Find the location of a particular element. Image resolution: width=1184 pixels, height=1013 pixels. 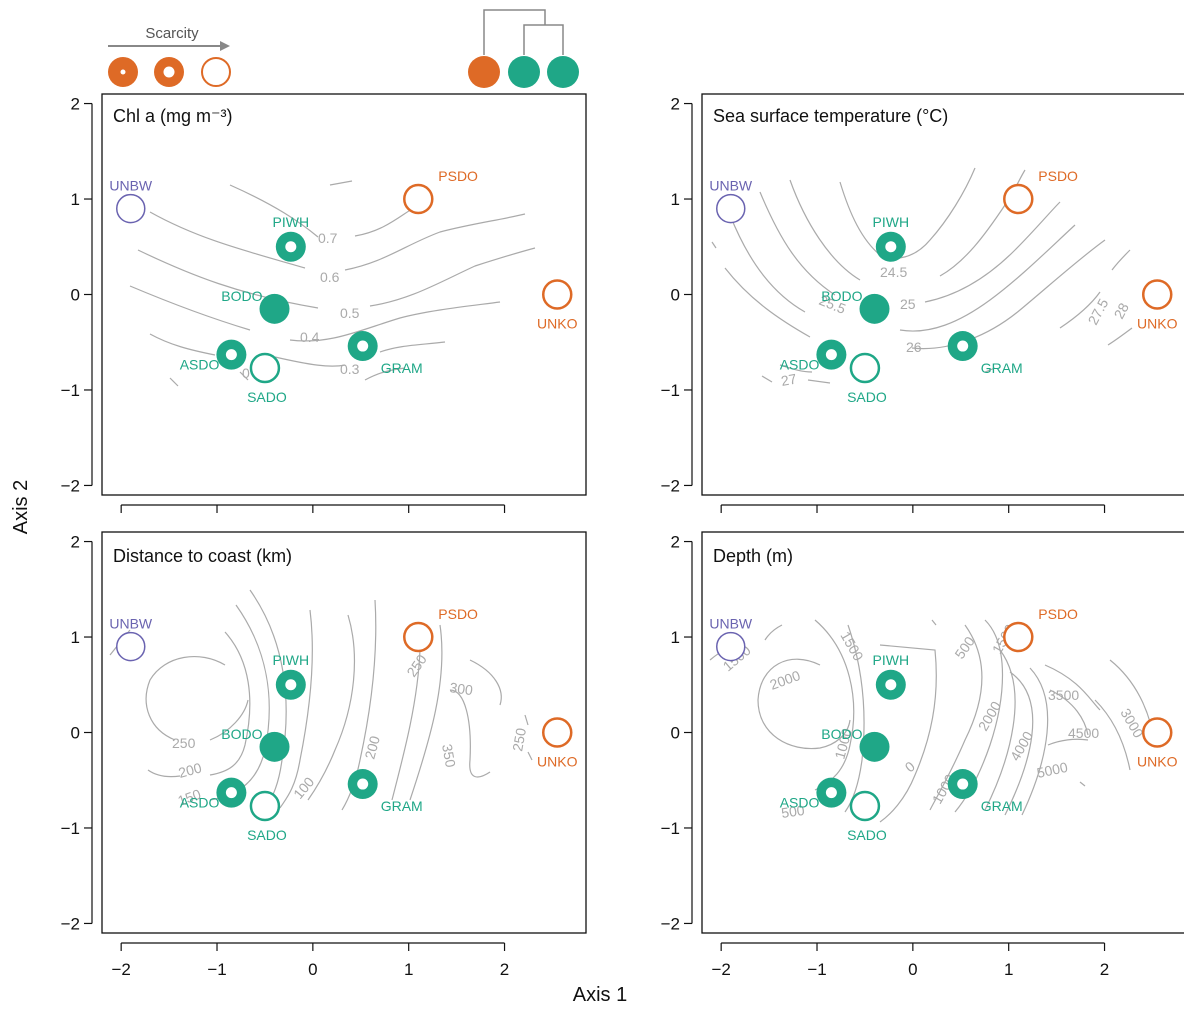

point-psdo: PSDO is located at coordinates (440, 191).